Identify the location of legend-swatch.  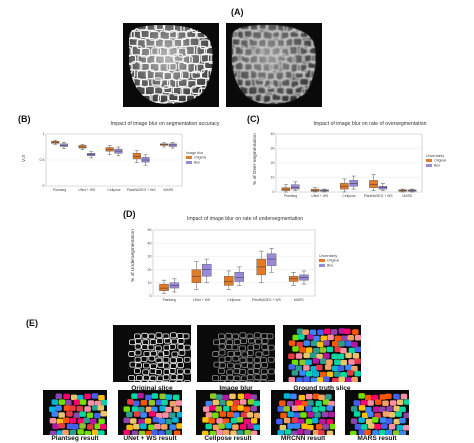
(189, 162).